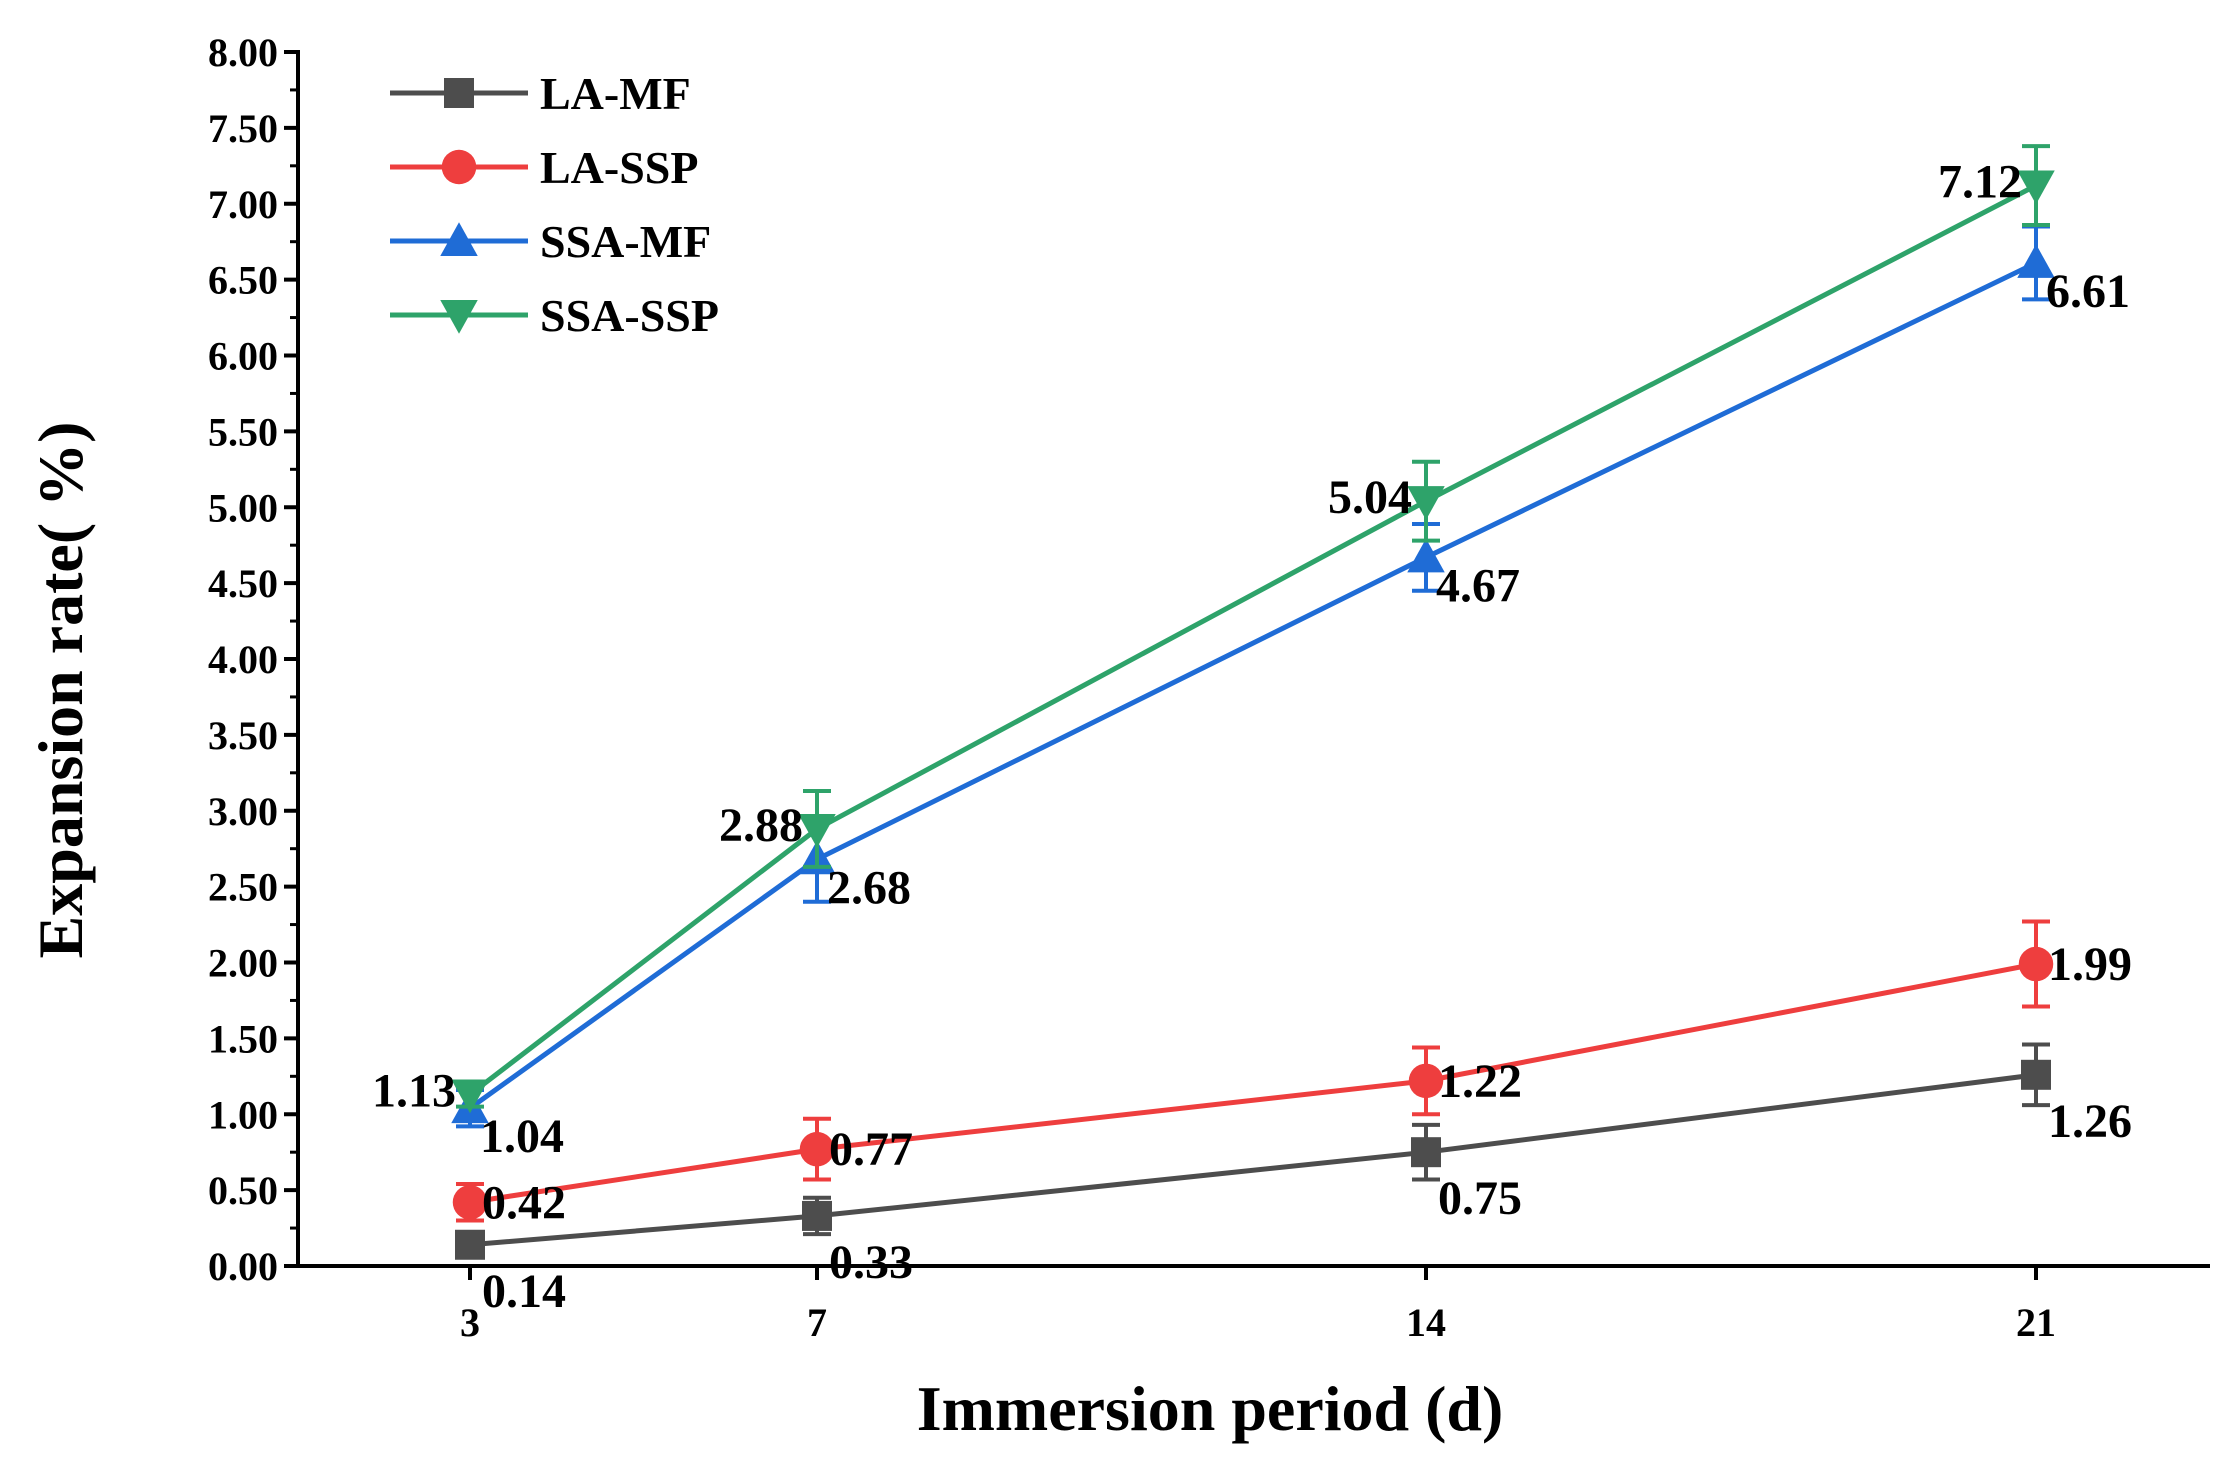 The image size is (2233, 1462). Describe the element at coordinates (1426, 1322) in the screenshot. I see `x-tick-label: 14` at that location.